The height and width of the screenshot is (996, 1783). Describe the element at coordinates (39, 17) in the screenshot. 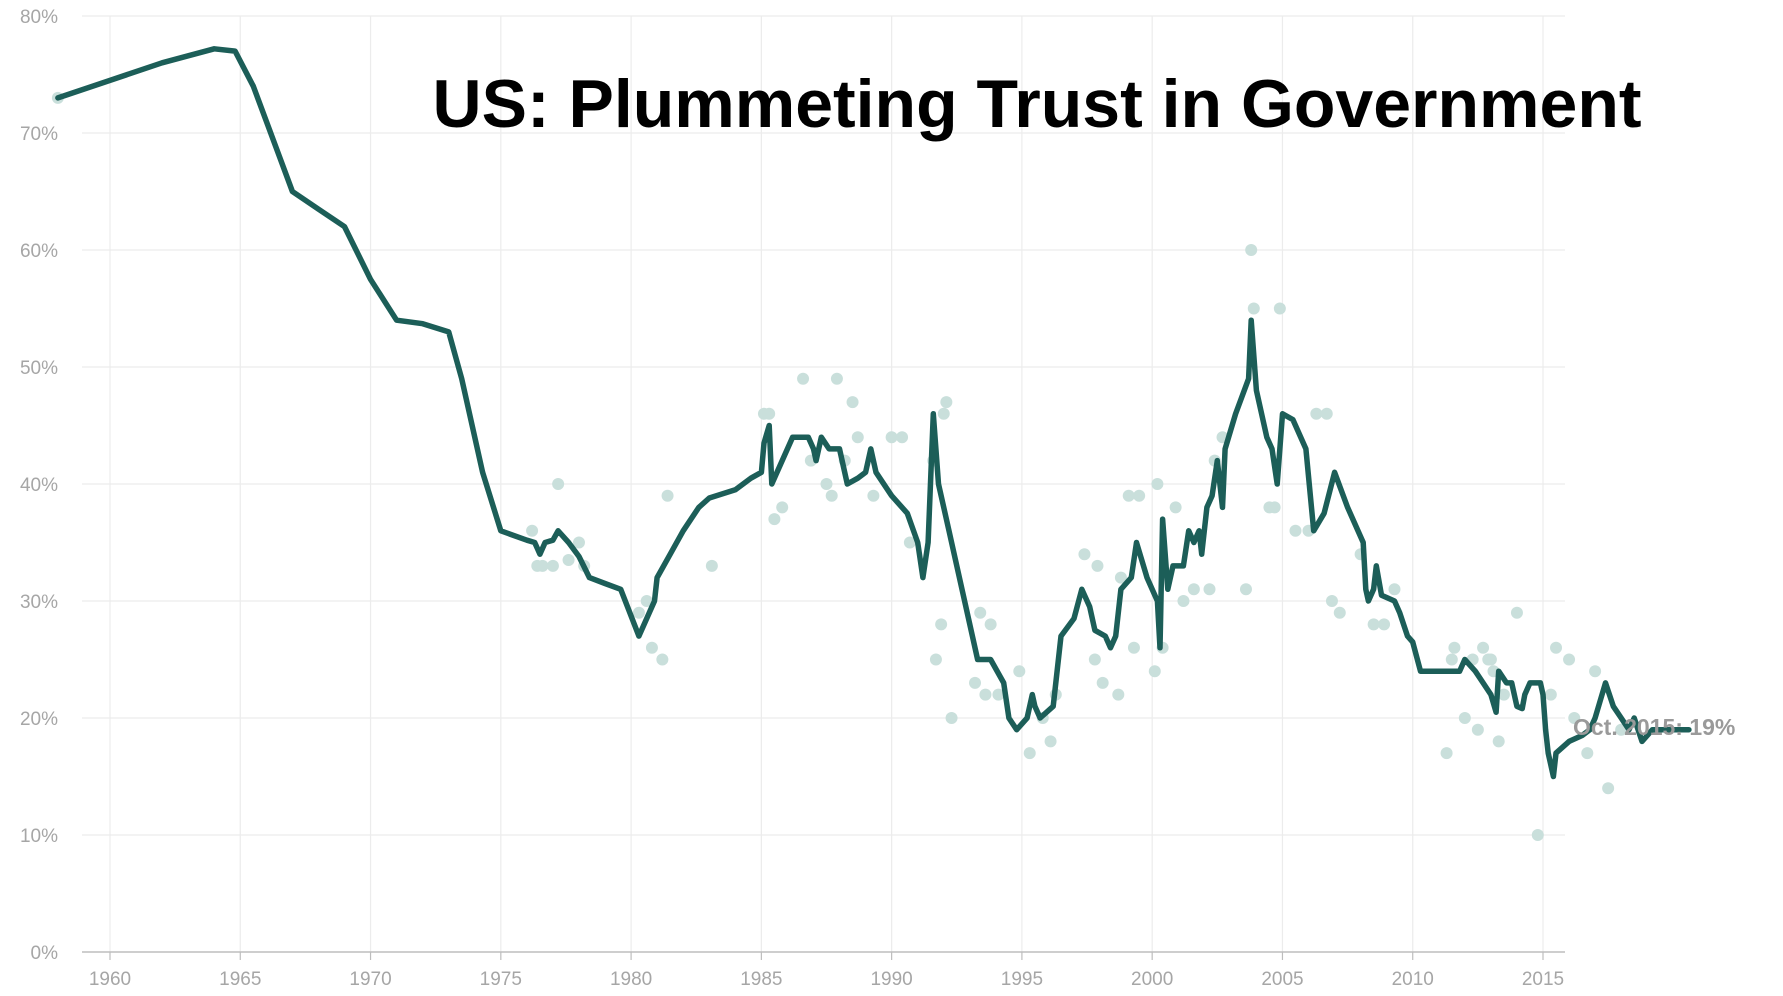

I see `y-tick-label: 80%` at that location.